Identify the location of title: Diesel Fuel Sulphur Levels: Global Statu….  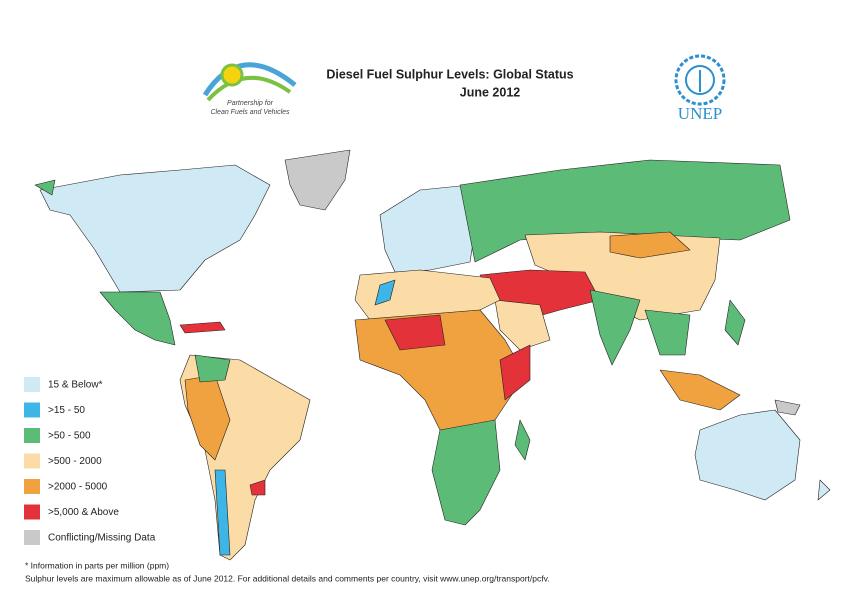
(449, 74).